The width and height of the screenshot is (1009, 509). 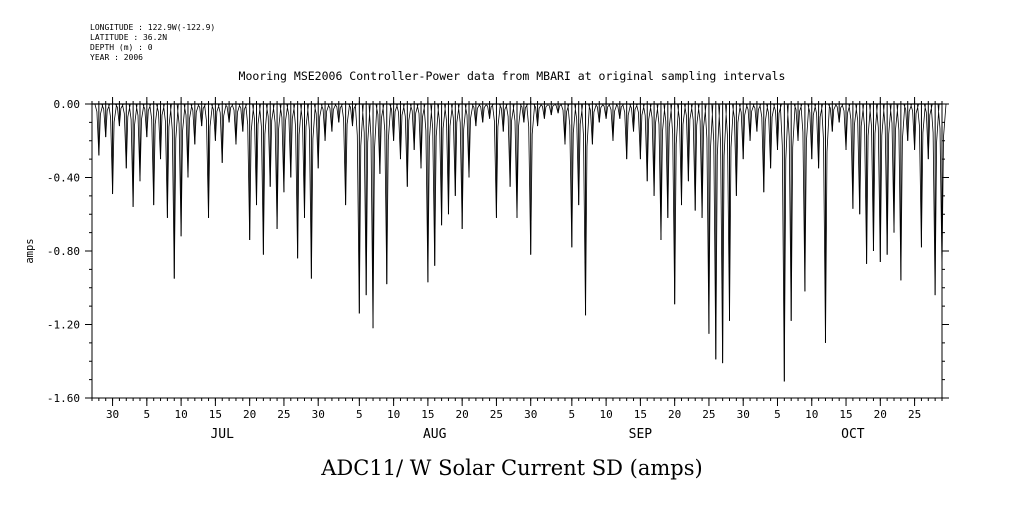 What do you see at coordinates (63, 325) in the screenshot?
I see `y-tick-label: -1.20` at bounding box center [63, 325].